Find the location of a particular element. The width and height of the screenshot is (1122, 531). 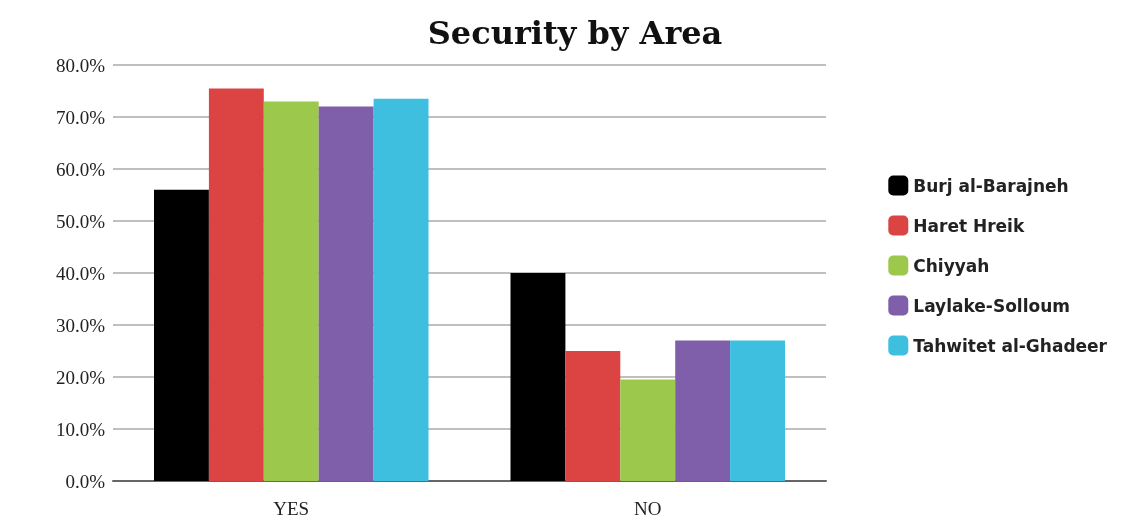

y-tick-label: 80.0% is located at coordinates (80, 65).